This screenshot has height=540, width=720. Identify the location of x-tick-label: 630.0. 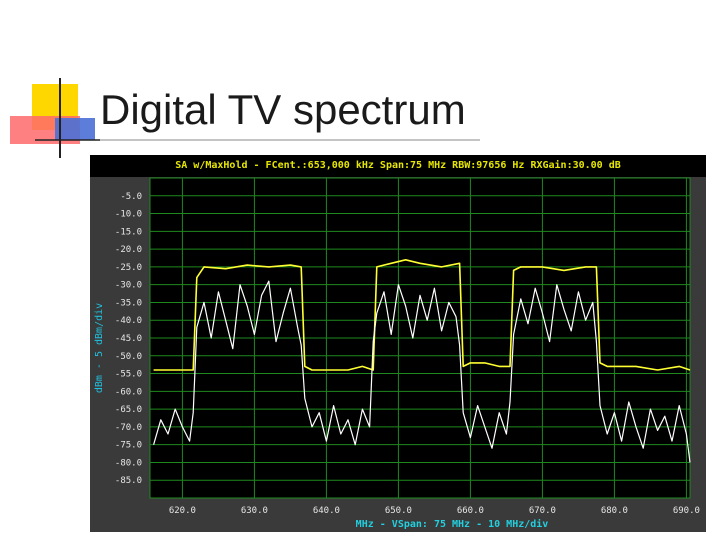
(254, 511).